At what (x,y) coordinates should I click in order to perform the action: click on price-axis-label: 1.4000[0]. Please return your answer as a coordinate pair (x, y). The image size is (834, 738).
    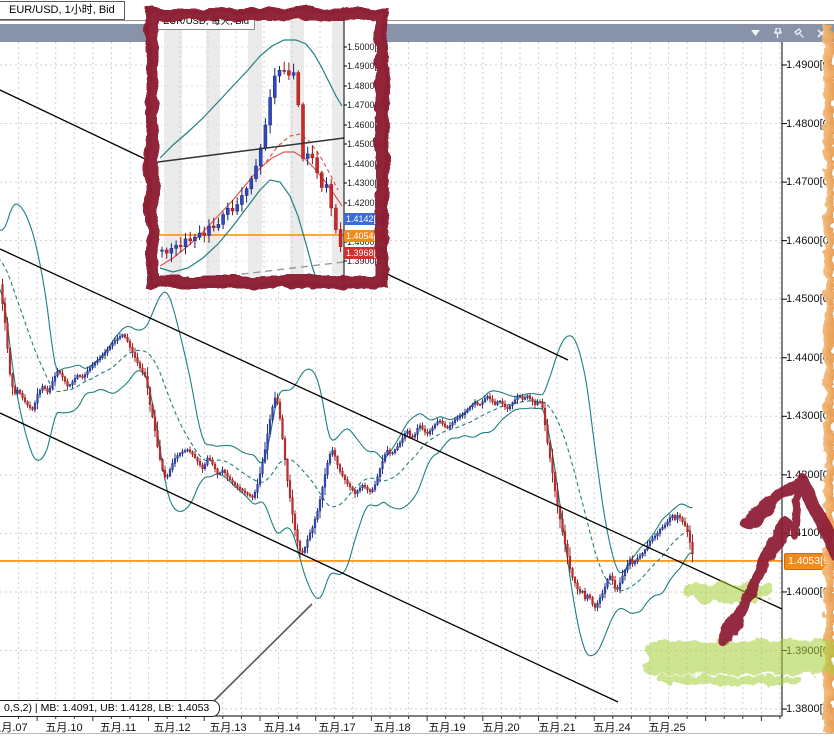
    Looking at the image, I should click on (809, 591).